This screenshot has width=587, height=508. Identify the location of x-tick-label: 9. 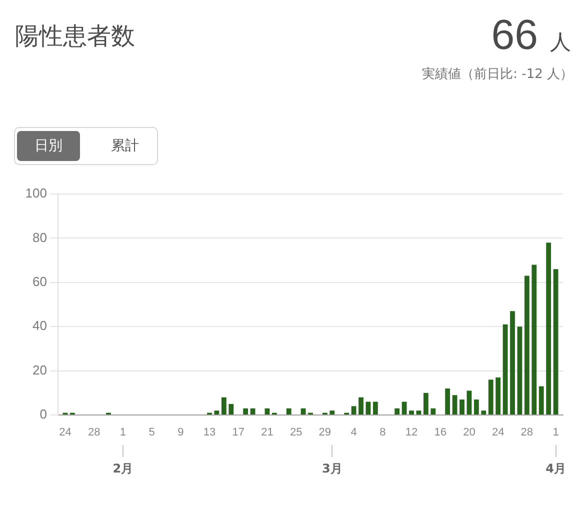
(181, 432).